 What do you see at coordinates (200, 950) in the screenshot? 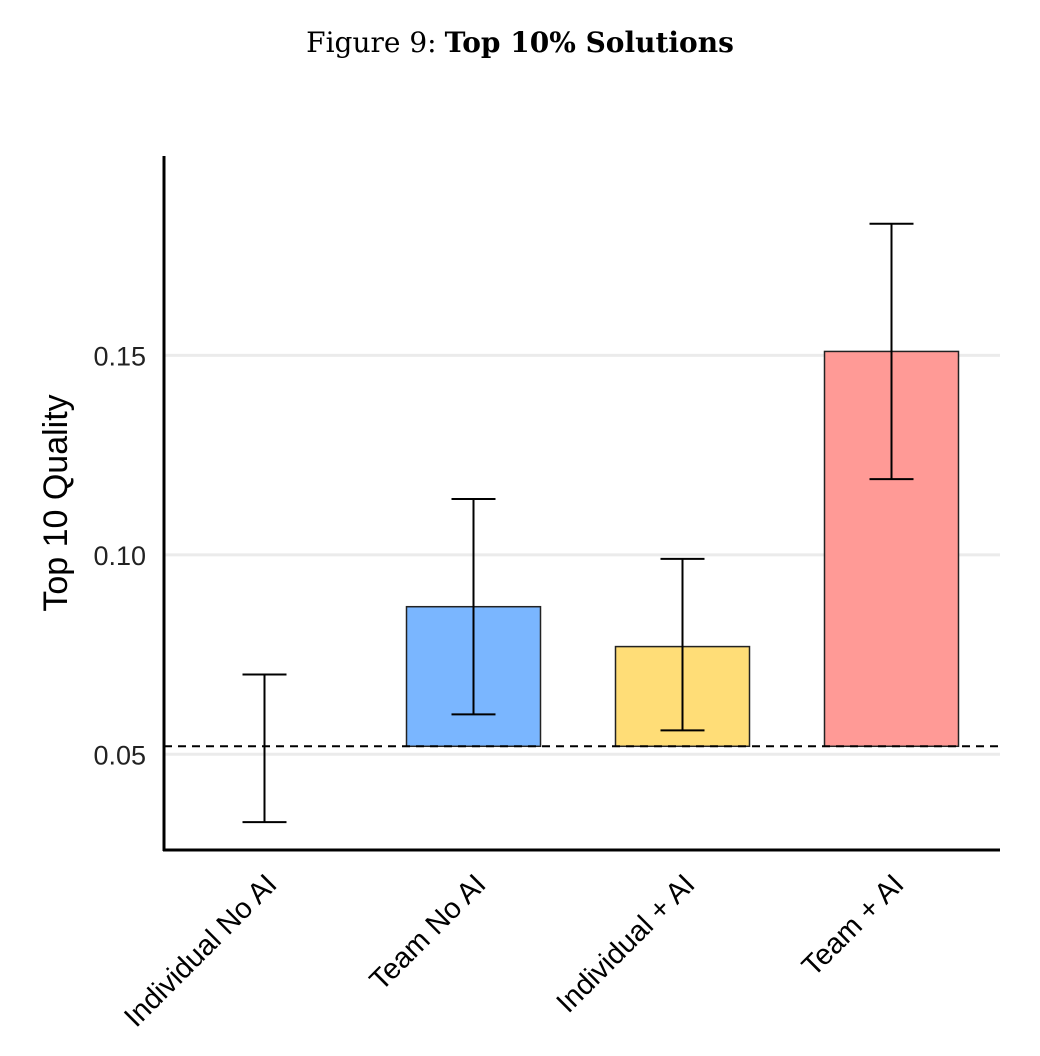
I see `x-category-label: Individual No AI` at bounding box center [200, 950].